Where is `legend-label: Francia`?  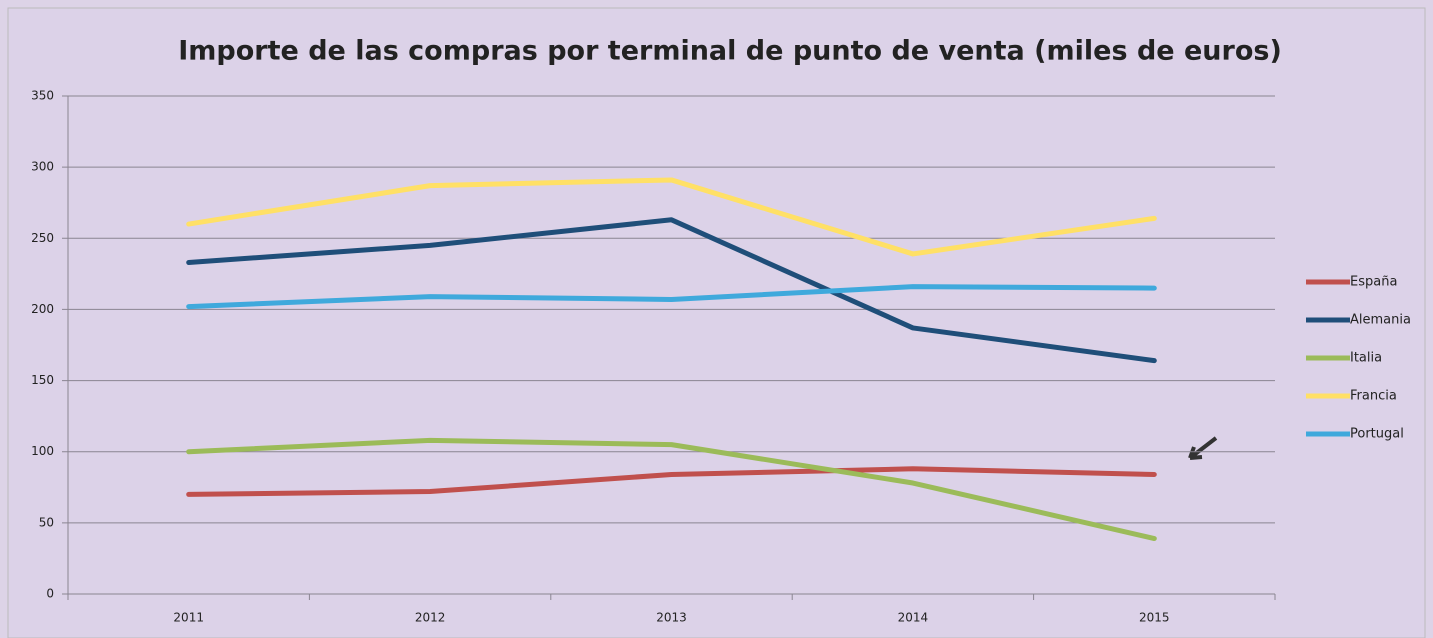 legend-label: Francia is located at coordinates (1373, 396).